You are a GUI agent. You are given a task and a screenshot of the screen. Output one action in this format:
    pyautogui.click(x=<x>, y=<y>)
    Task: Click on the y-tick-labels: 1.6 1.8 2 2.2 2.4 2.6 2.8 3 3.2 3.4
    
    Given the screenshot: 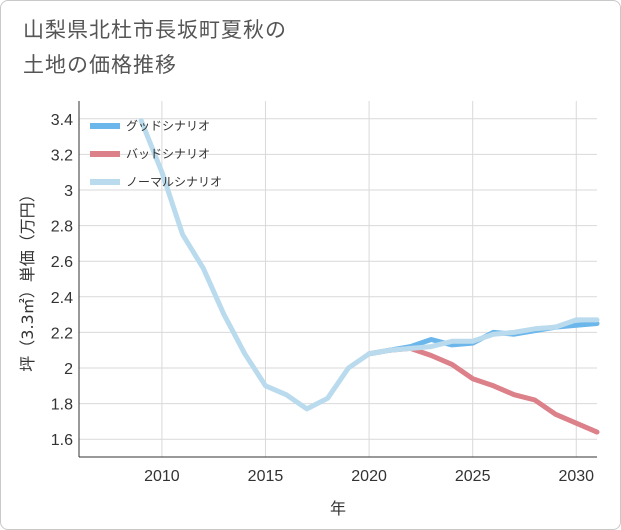 What is the action you would take?
    pyautogui.click(x=62, y=280)
    